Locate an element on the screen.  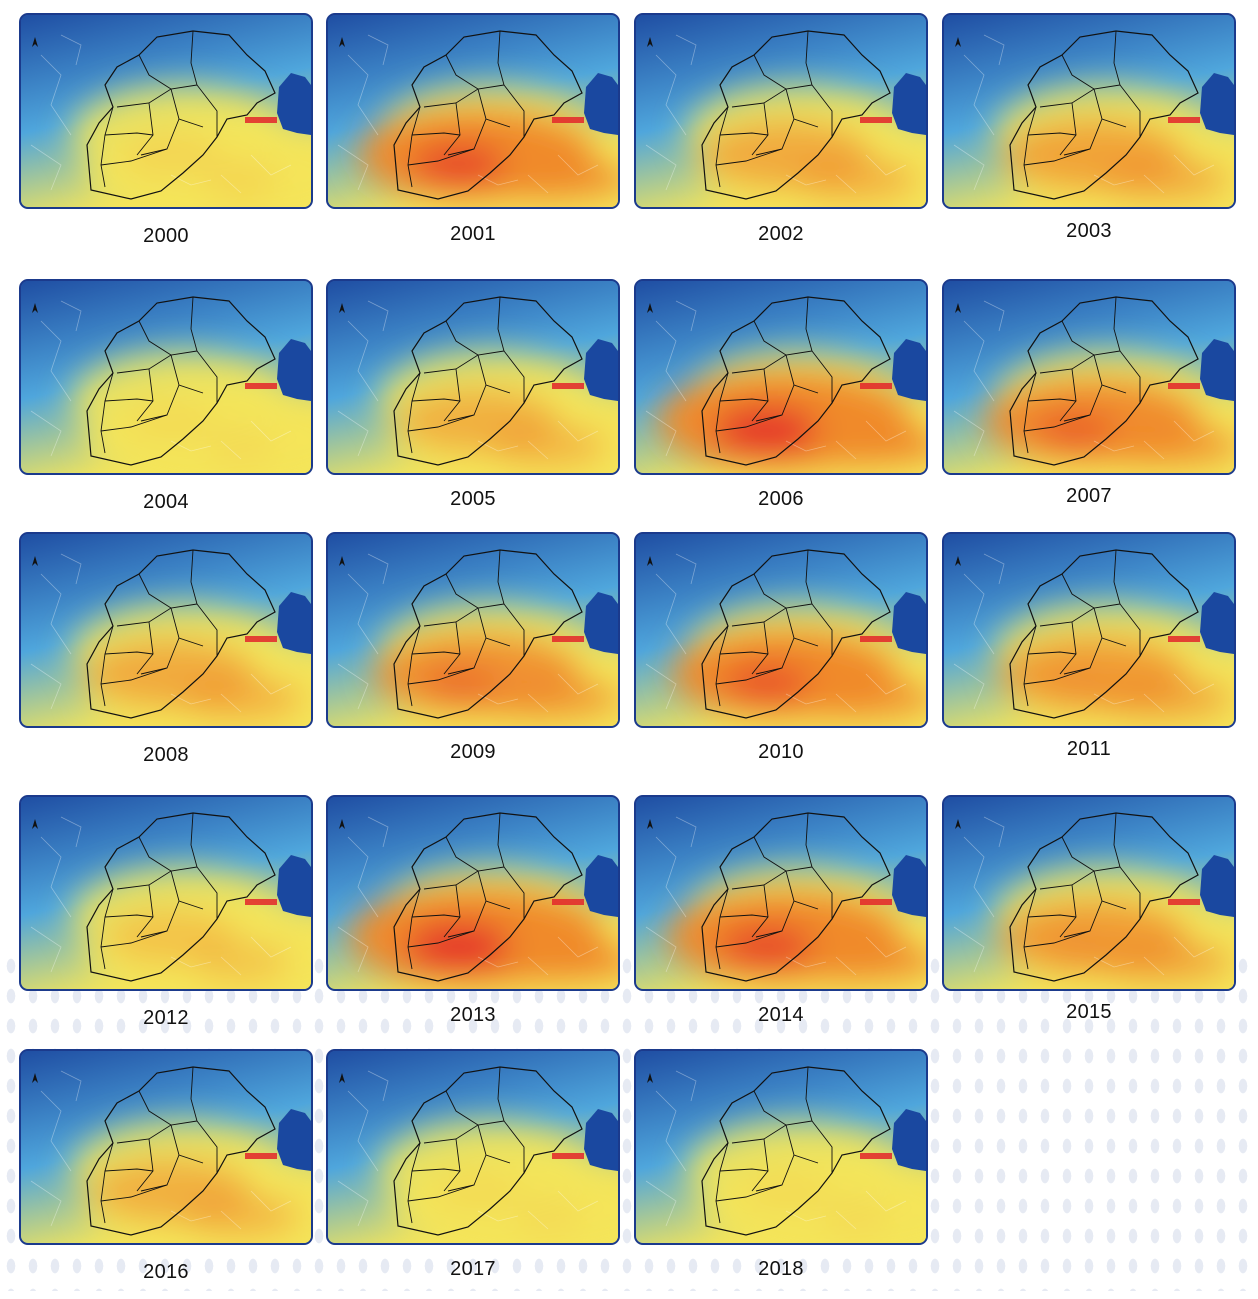
year-label: 2008 is located at coordinates (166, 755).